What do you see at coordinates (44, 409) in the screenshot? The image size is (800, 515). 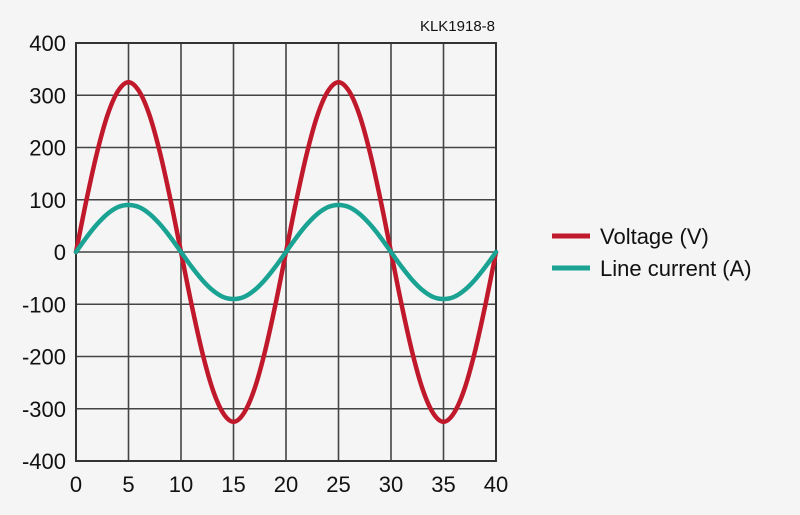 I see `y-tick-label: -300` at bounding box center [44, 409].